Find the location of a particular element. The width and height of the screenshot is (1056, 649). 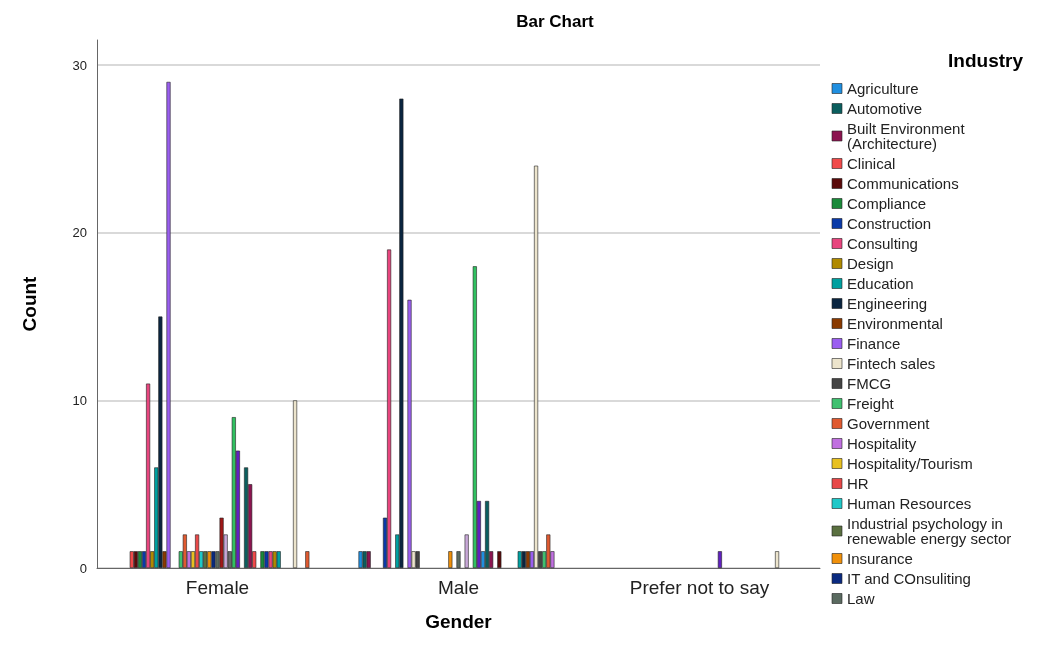

legend-label: Compliance is located at coordinates (887, 203).